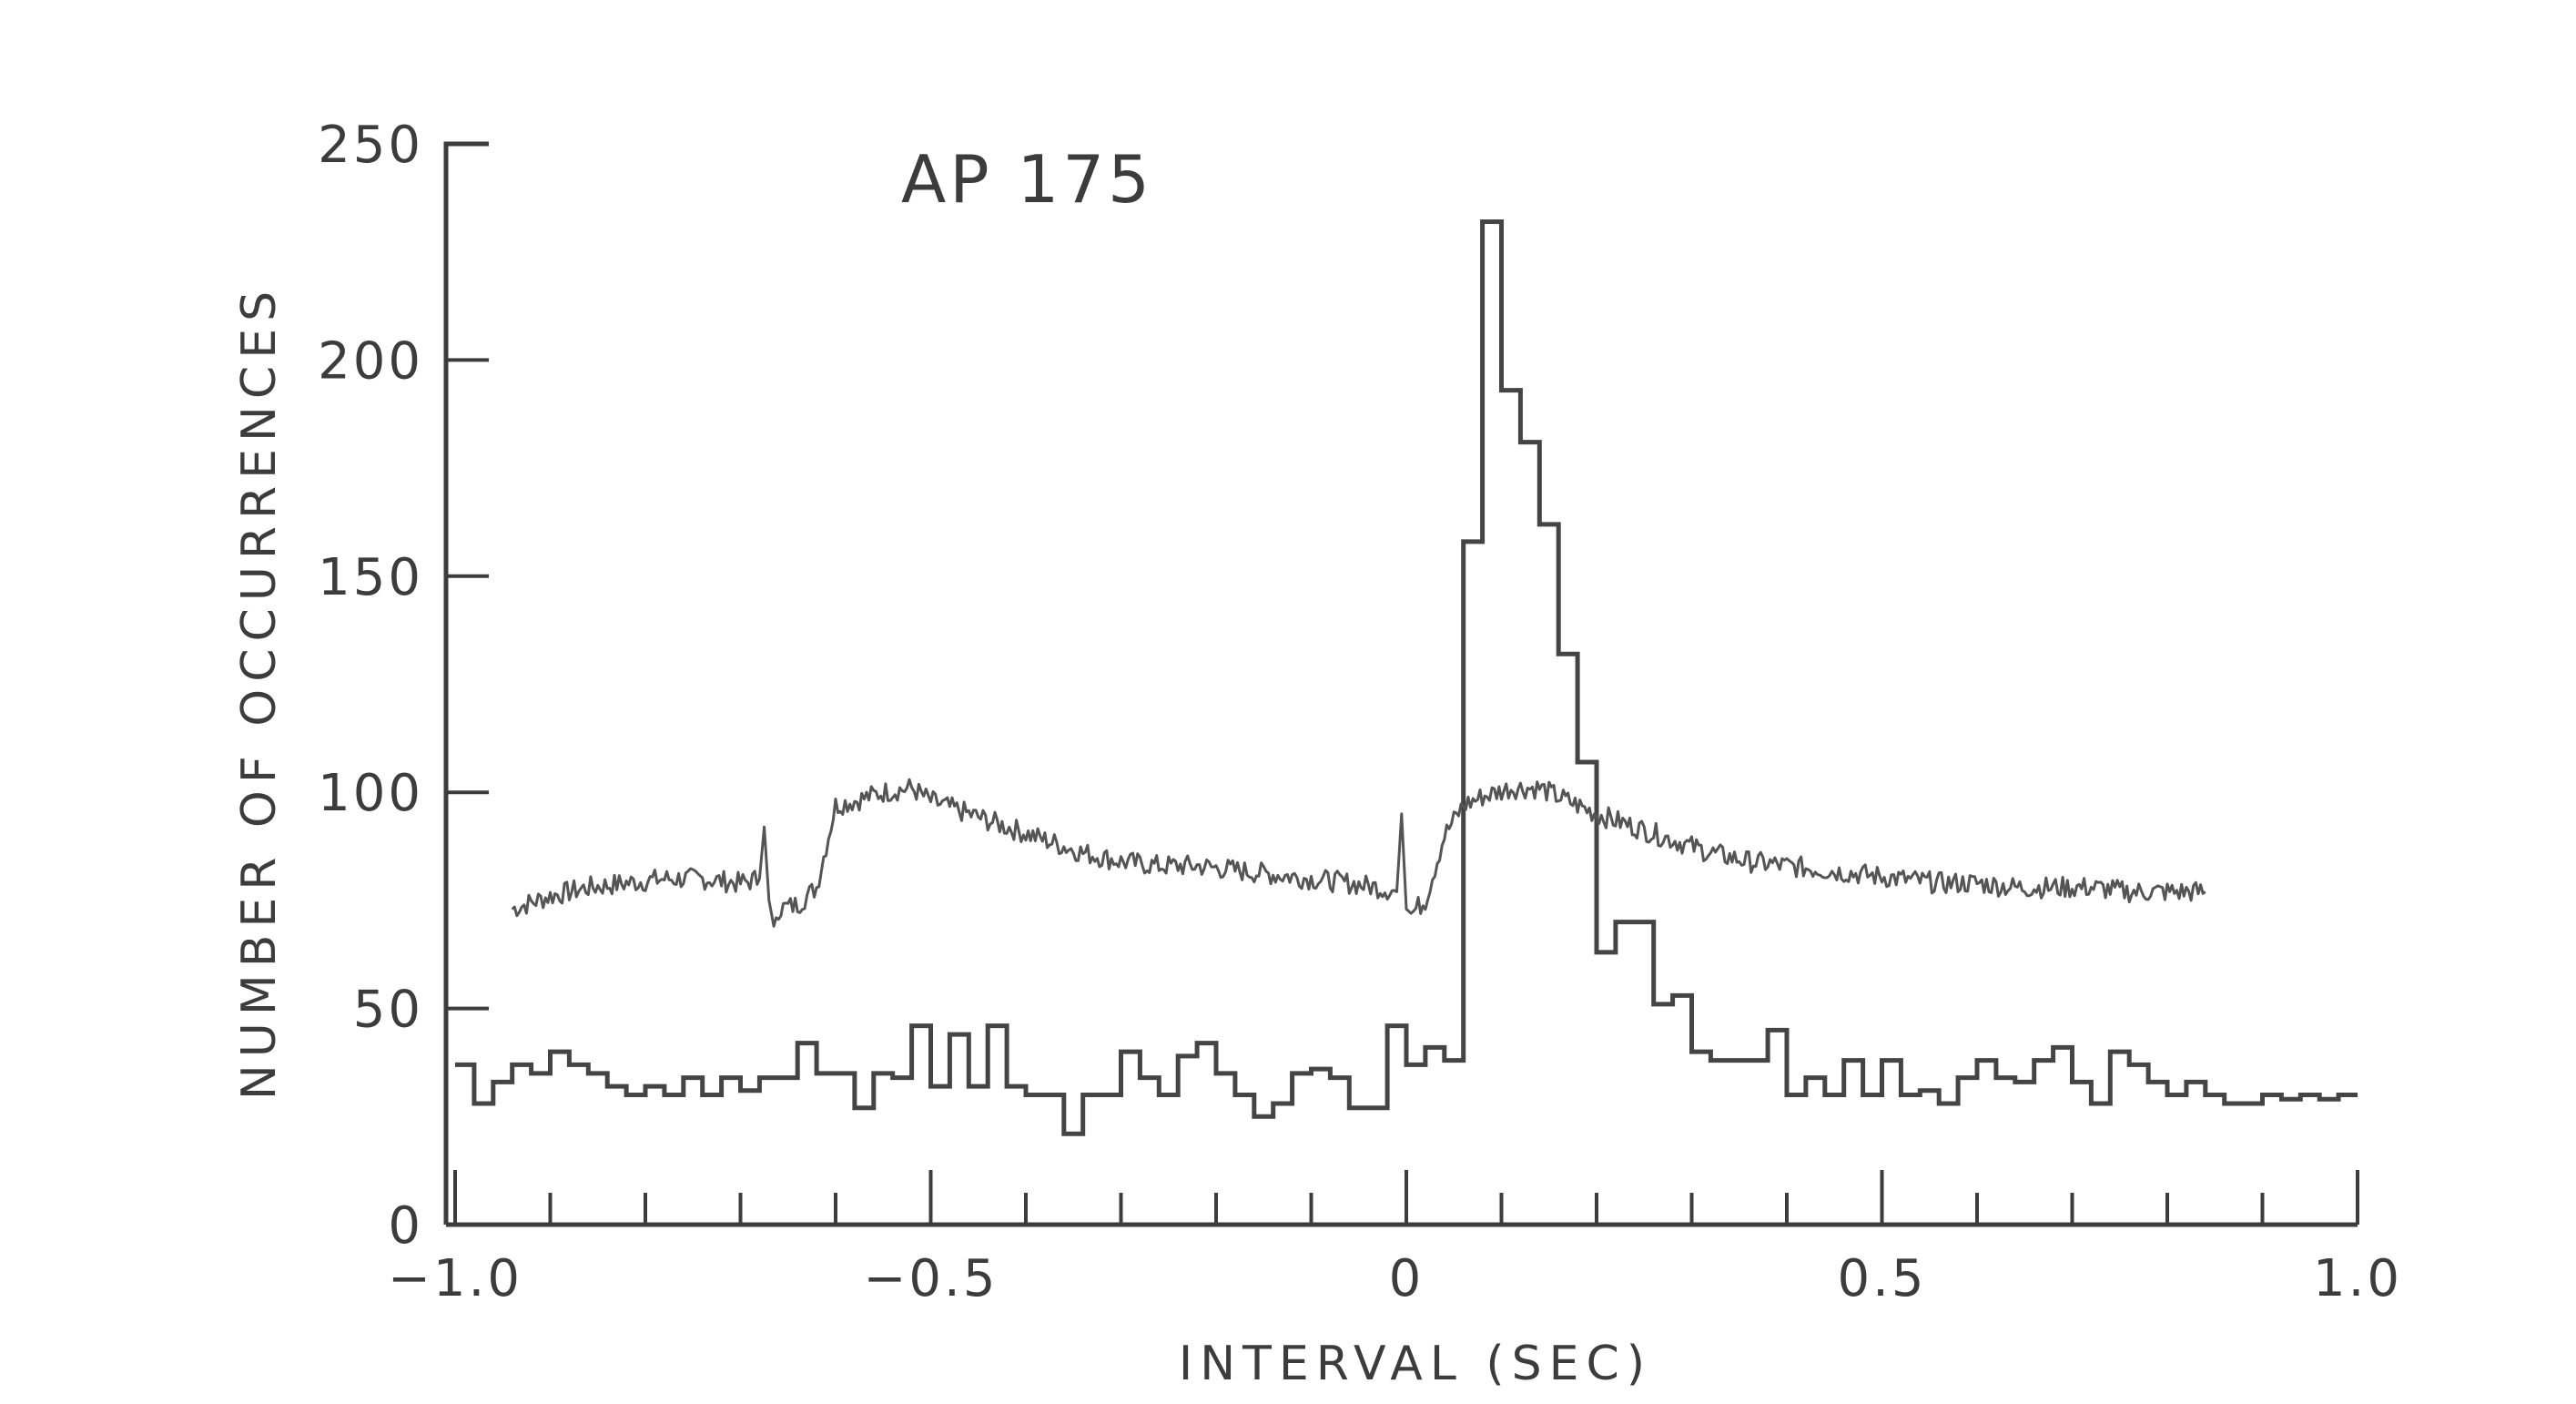 The image size is (2576, 1404). I want to click on noisy-line-series, so click(1358, 853).